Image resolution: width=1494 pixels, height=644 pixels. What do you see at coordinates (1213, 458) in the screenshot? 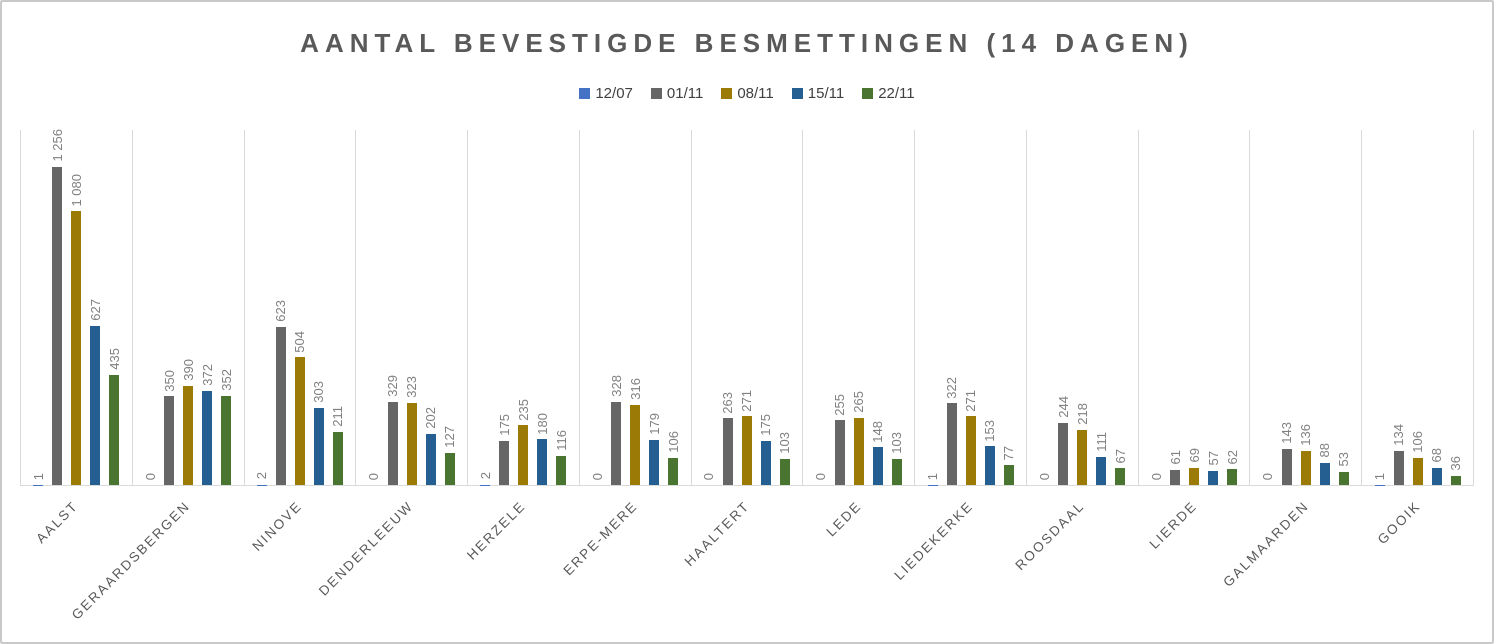
I see `bar-value-label: 57` at bounding box center [1213, 458].